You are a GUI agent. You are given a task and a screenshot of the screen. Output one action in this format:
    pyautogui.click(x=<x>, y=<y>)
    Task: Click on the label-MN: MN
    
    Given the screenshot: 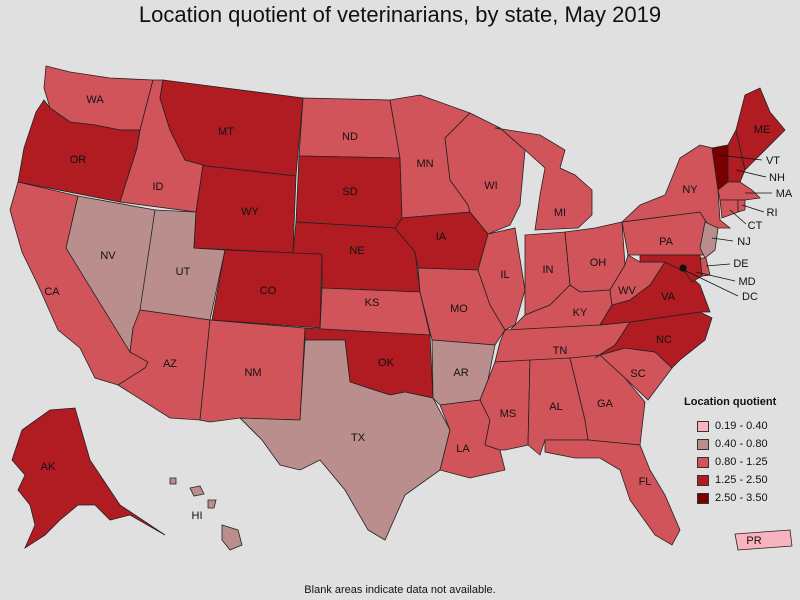 What is the action you would take?
    pyautogui.click(x=424, y=164)
    